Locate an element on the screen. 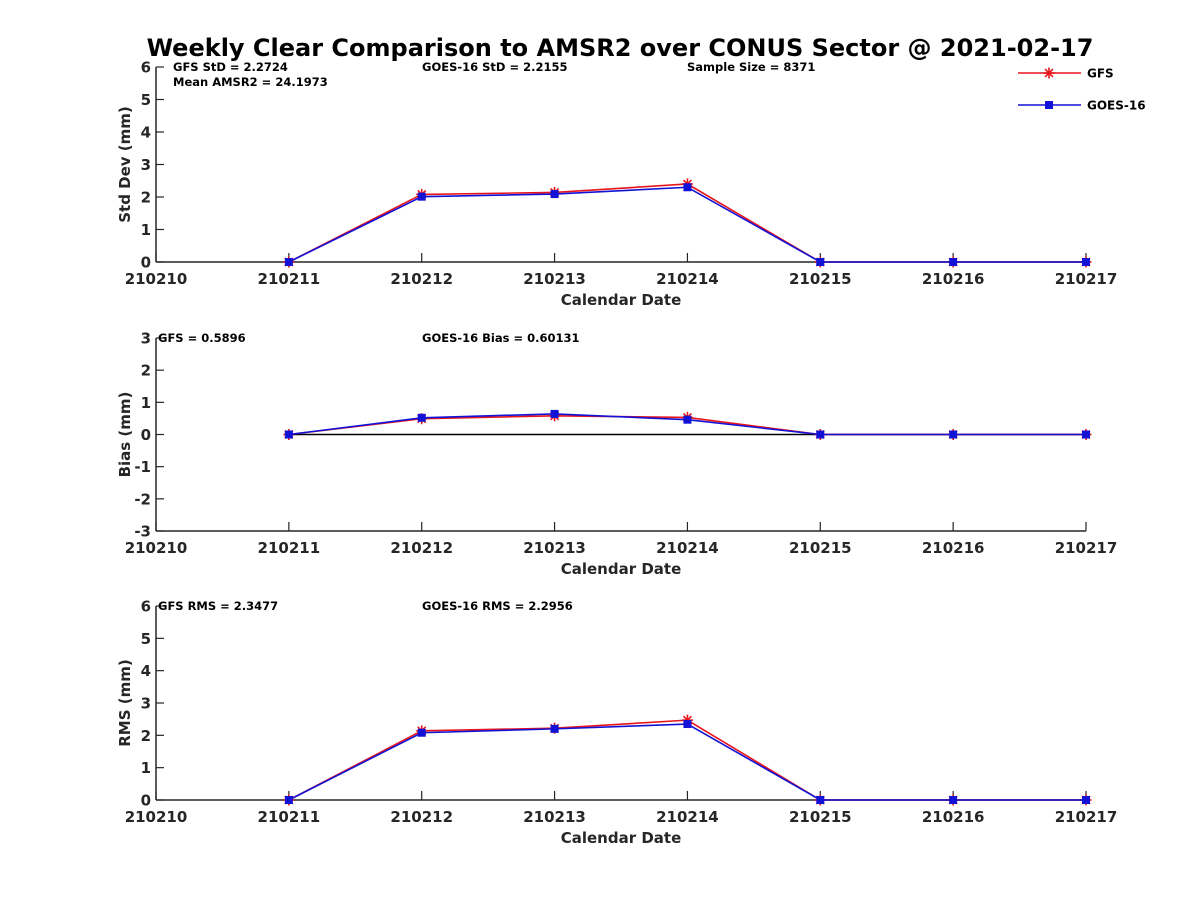  y-tick-label: -3 is located at coordinates (142, 532).